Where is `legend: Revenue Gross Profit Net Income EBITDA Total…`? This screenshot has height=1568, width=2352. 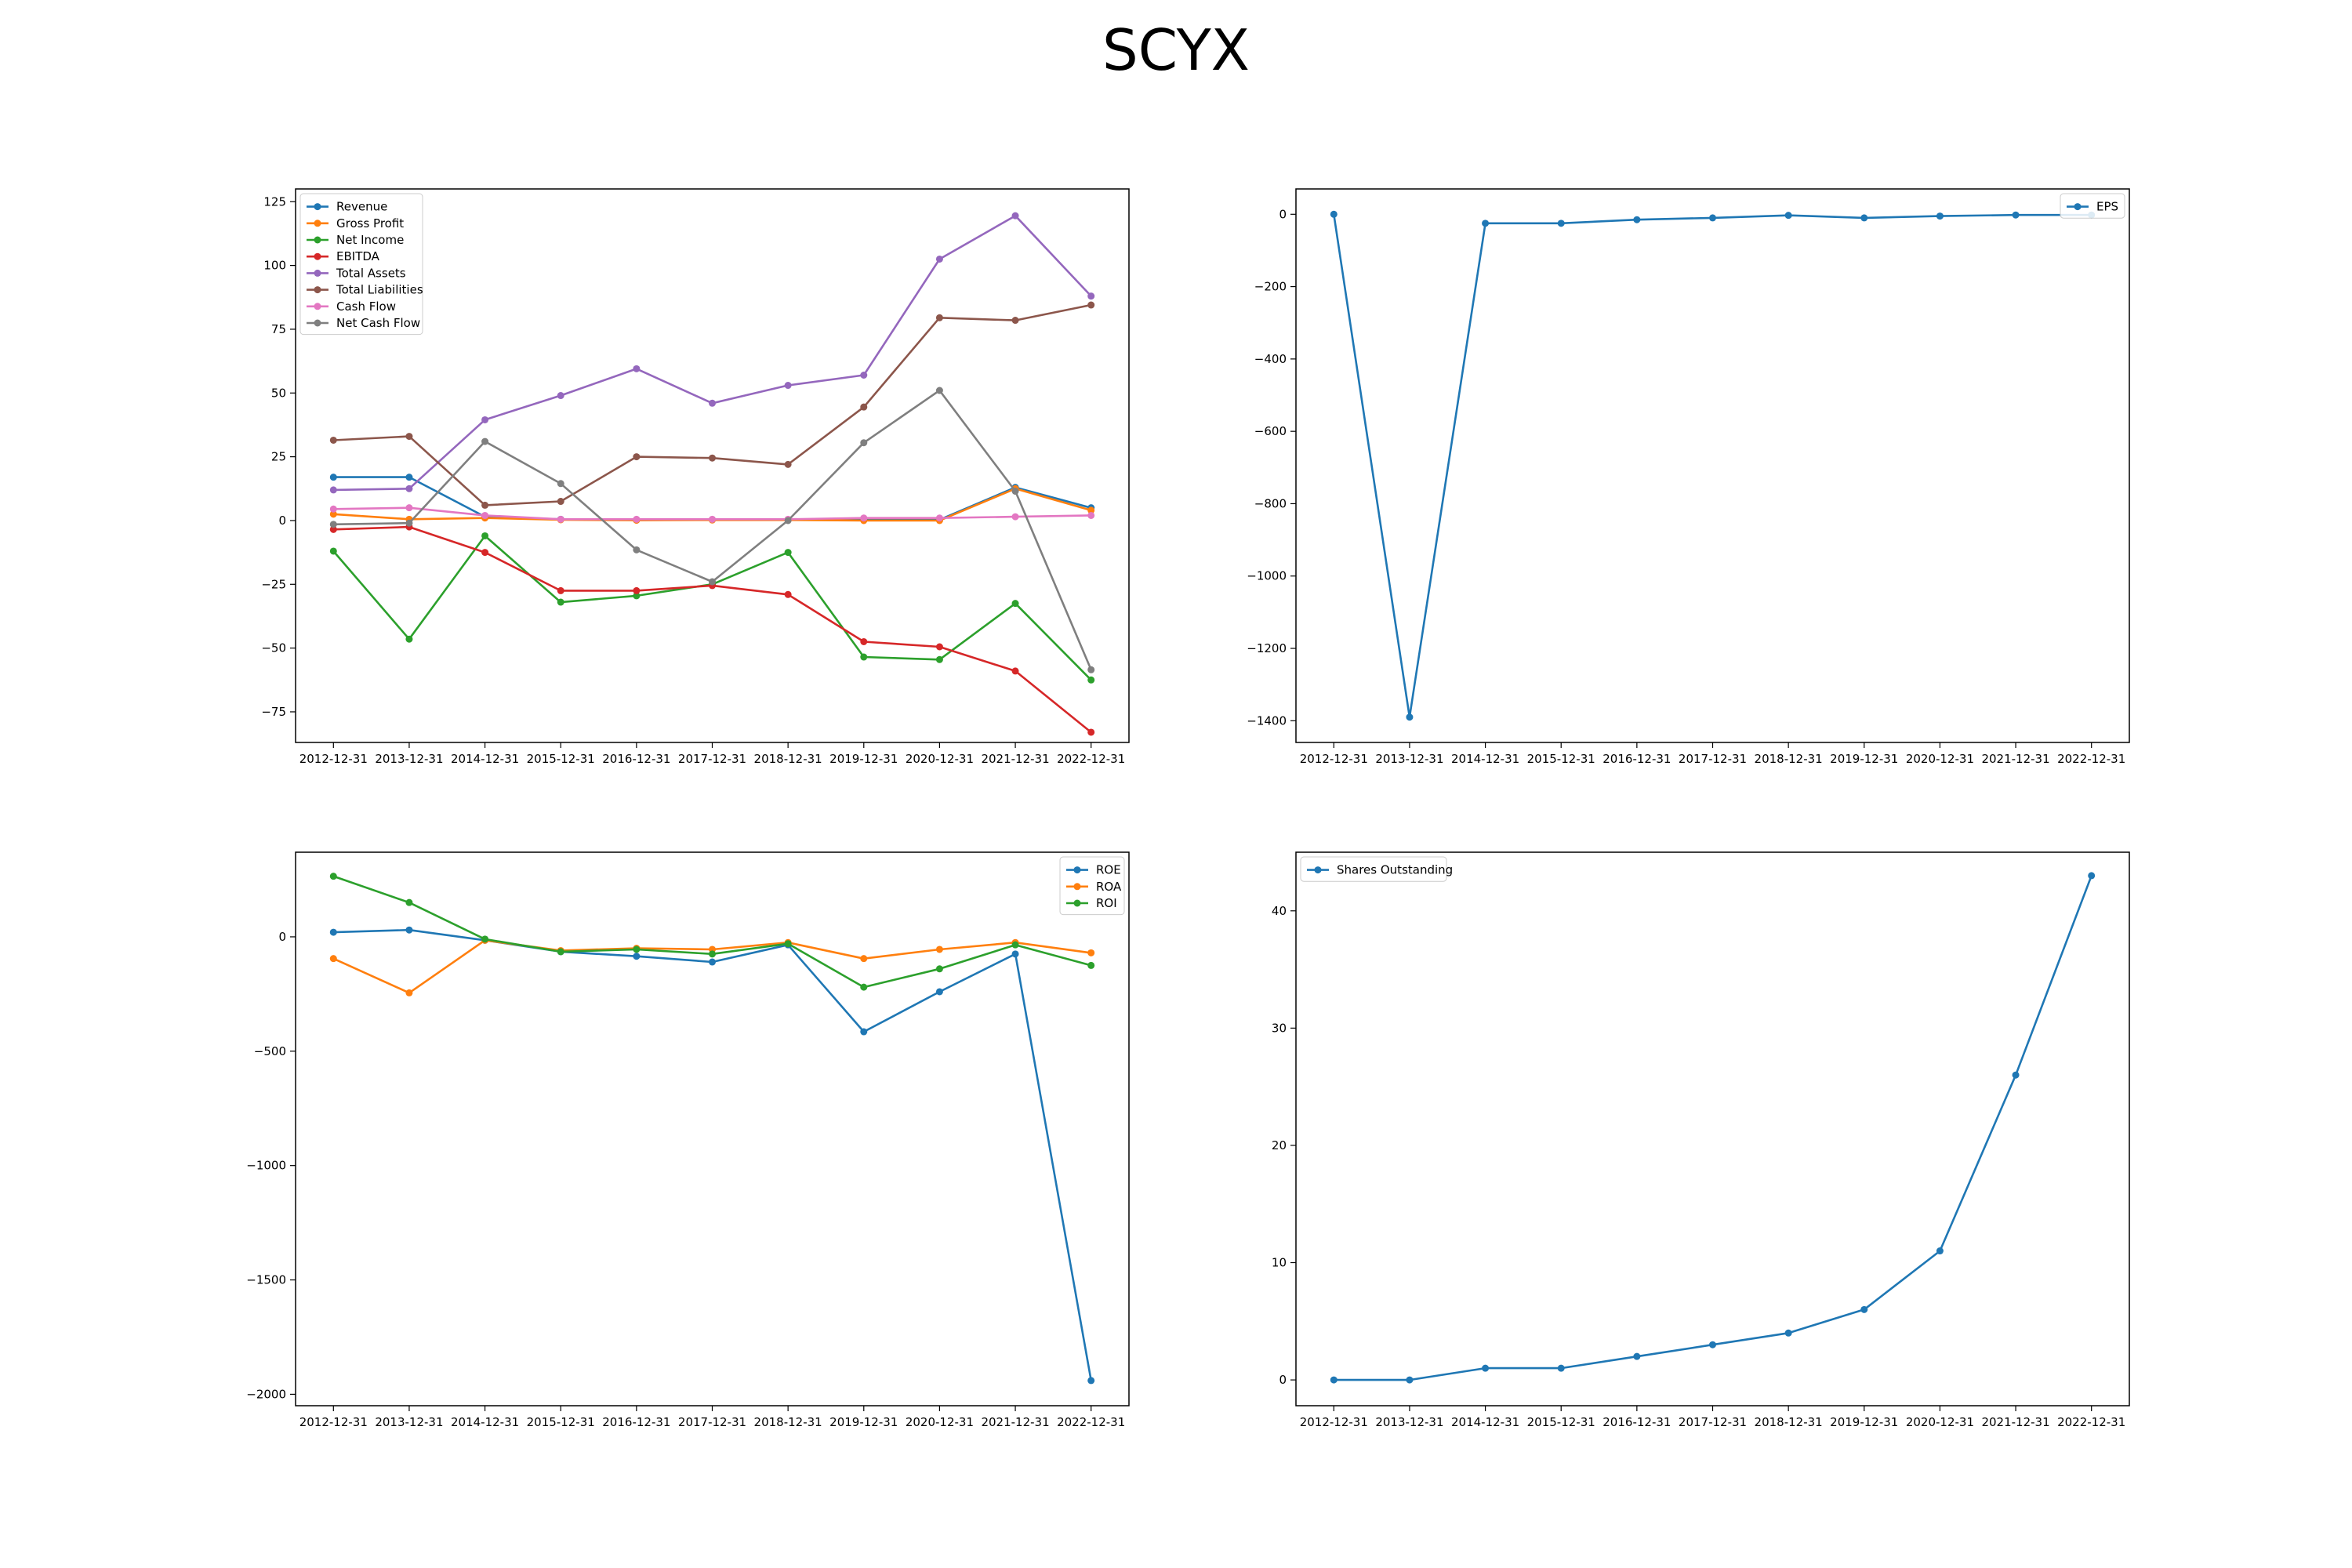
legend: Revenue Gross Profit Net Income EBITDA Total… is located at coordinates (361, 264).